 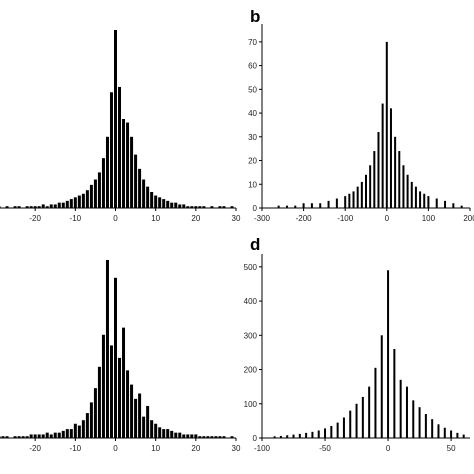 What do you see at coordinates (468, 218) in the screenshot?
I see `x-tick-label: 200` at bounding box center [468, 218].